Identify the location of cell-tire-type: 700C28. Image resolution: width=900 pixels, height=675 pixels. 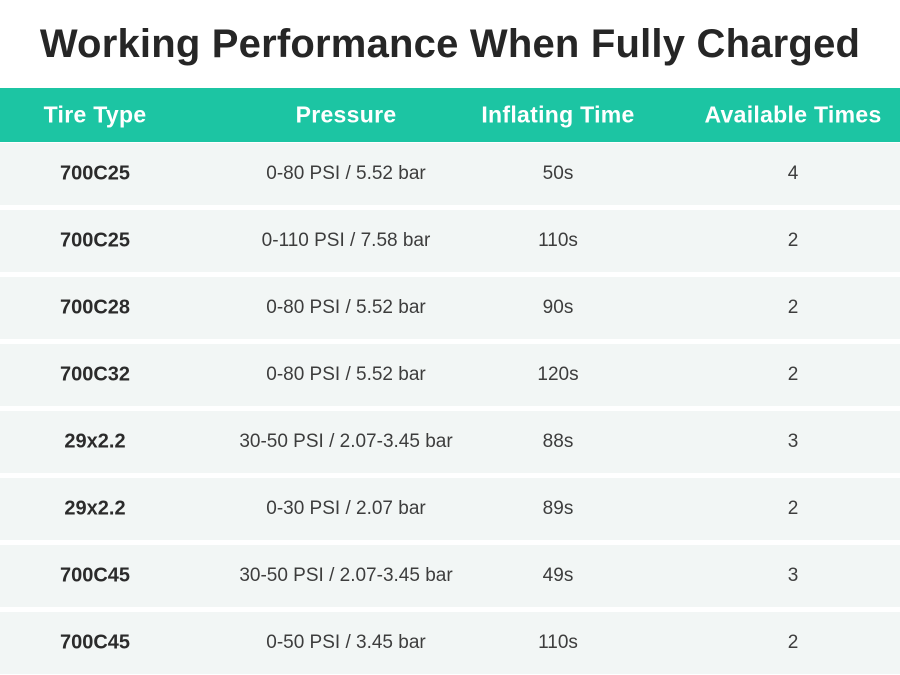
(95, 307).